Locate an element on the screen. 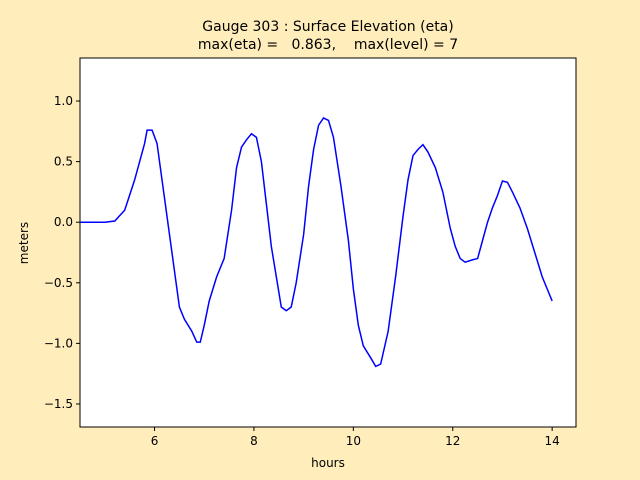 The image size is (640, 480). x-tick-label: 6 is located at coordinates (155, 441).